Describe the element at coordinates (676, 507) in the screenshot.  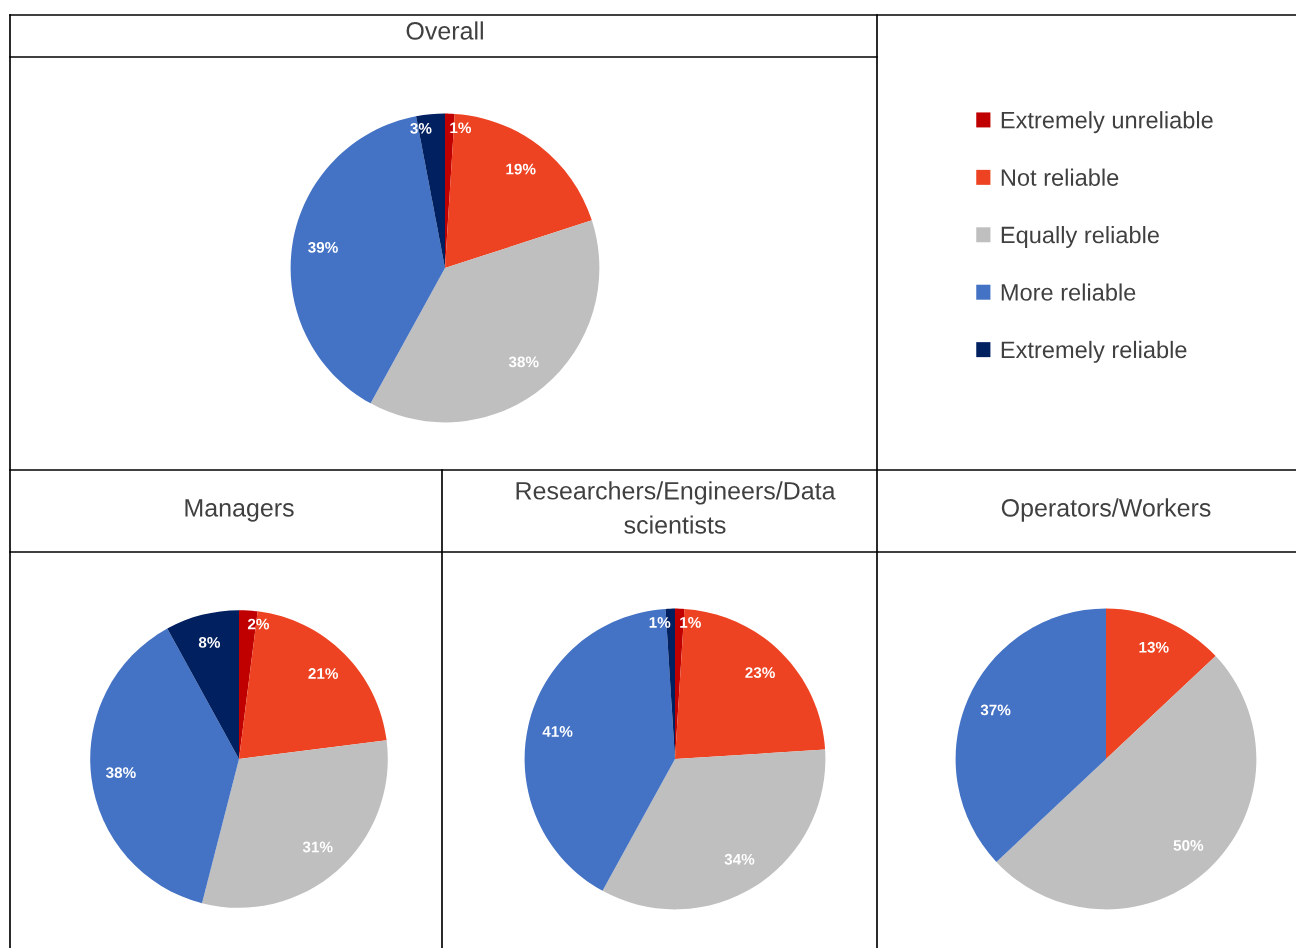
I see `chart-title: Researchers/Engineers/Data scientists` at that location.